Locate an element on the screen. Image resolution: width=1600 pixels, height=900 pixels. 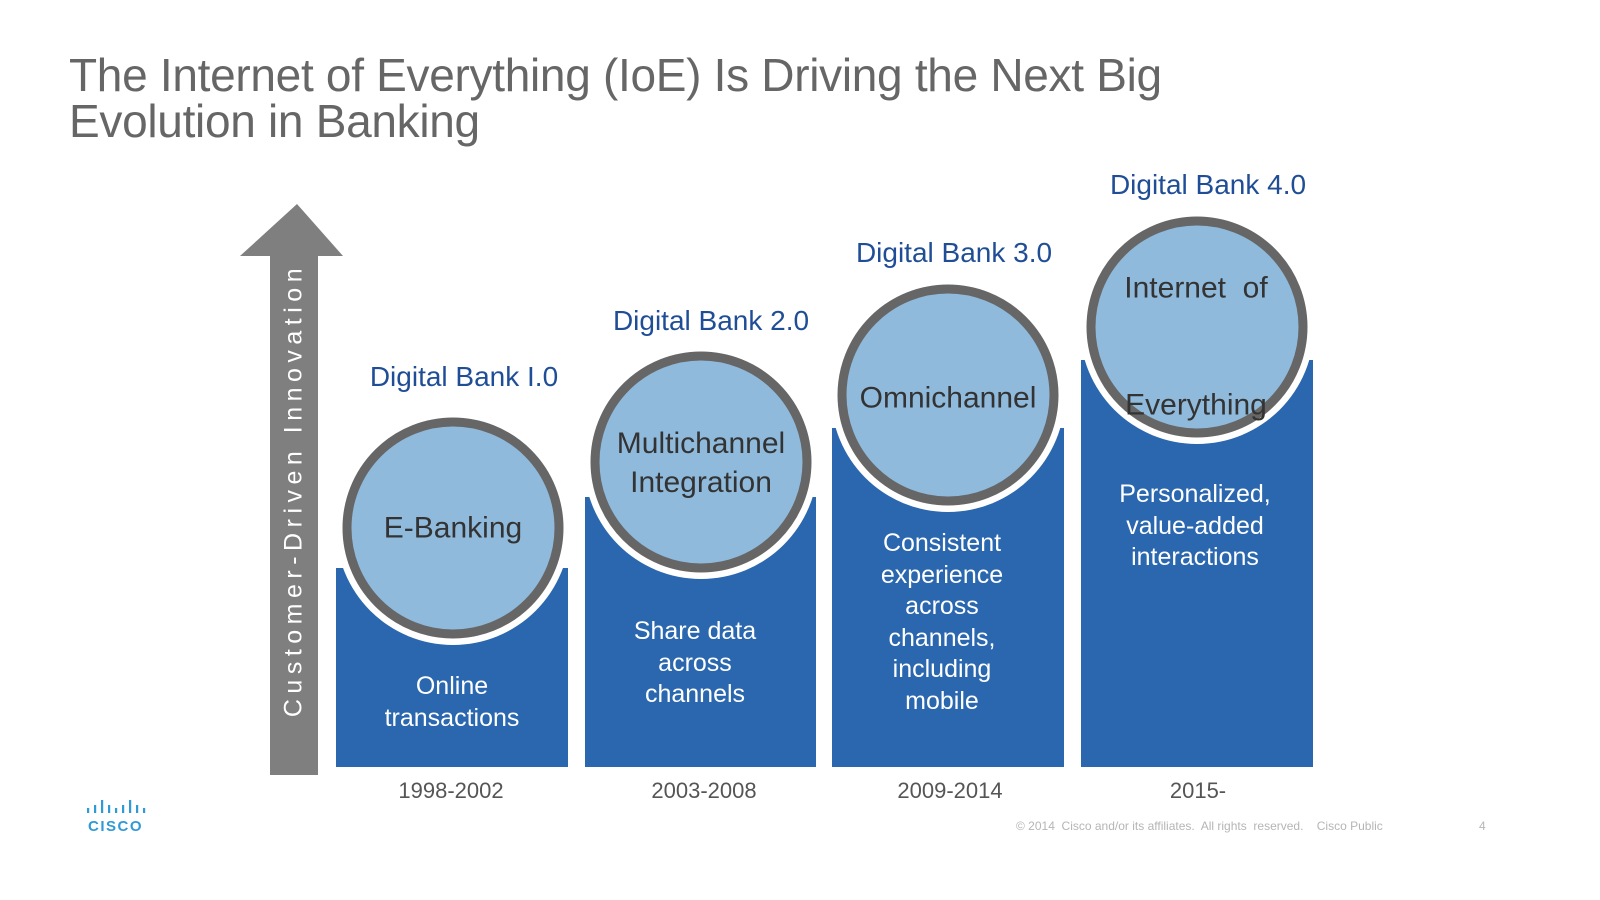
description-line: experience is located at coordinates (942, 574).